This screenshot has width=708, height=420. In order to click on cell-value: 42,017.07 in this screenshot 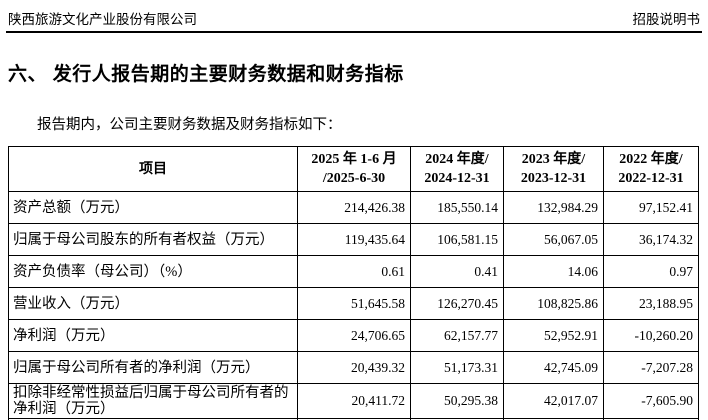, I will do `click(553, 401)`.